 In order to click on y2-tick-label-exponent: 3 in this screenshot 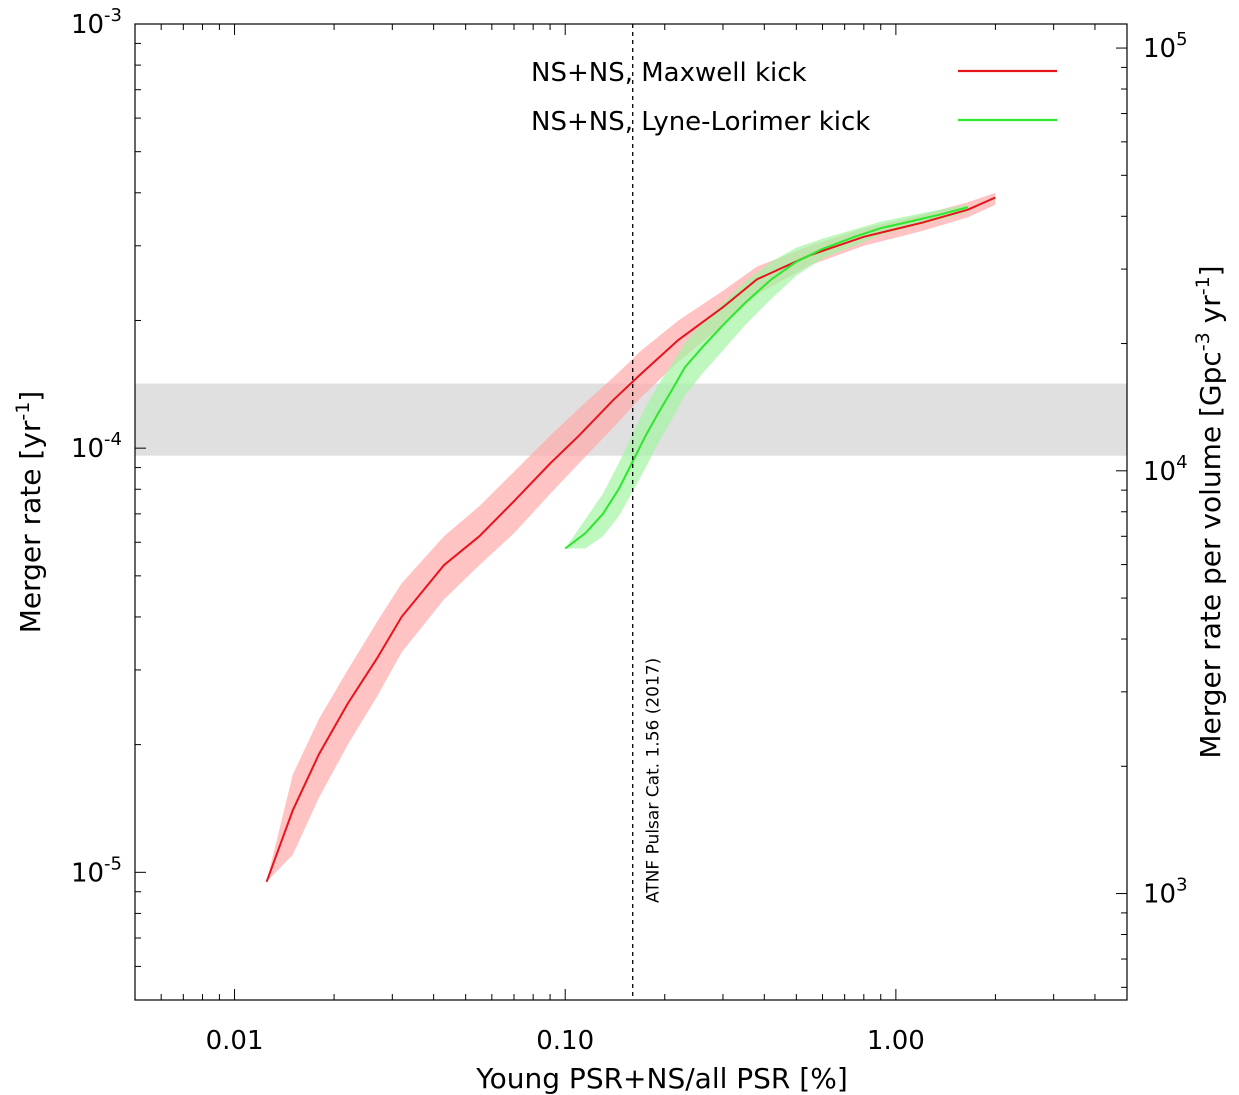, I will do `click(1181, 885)`.